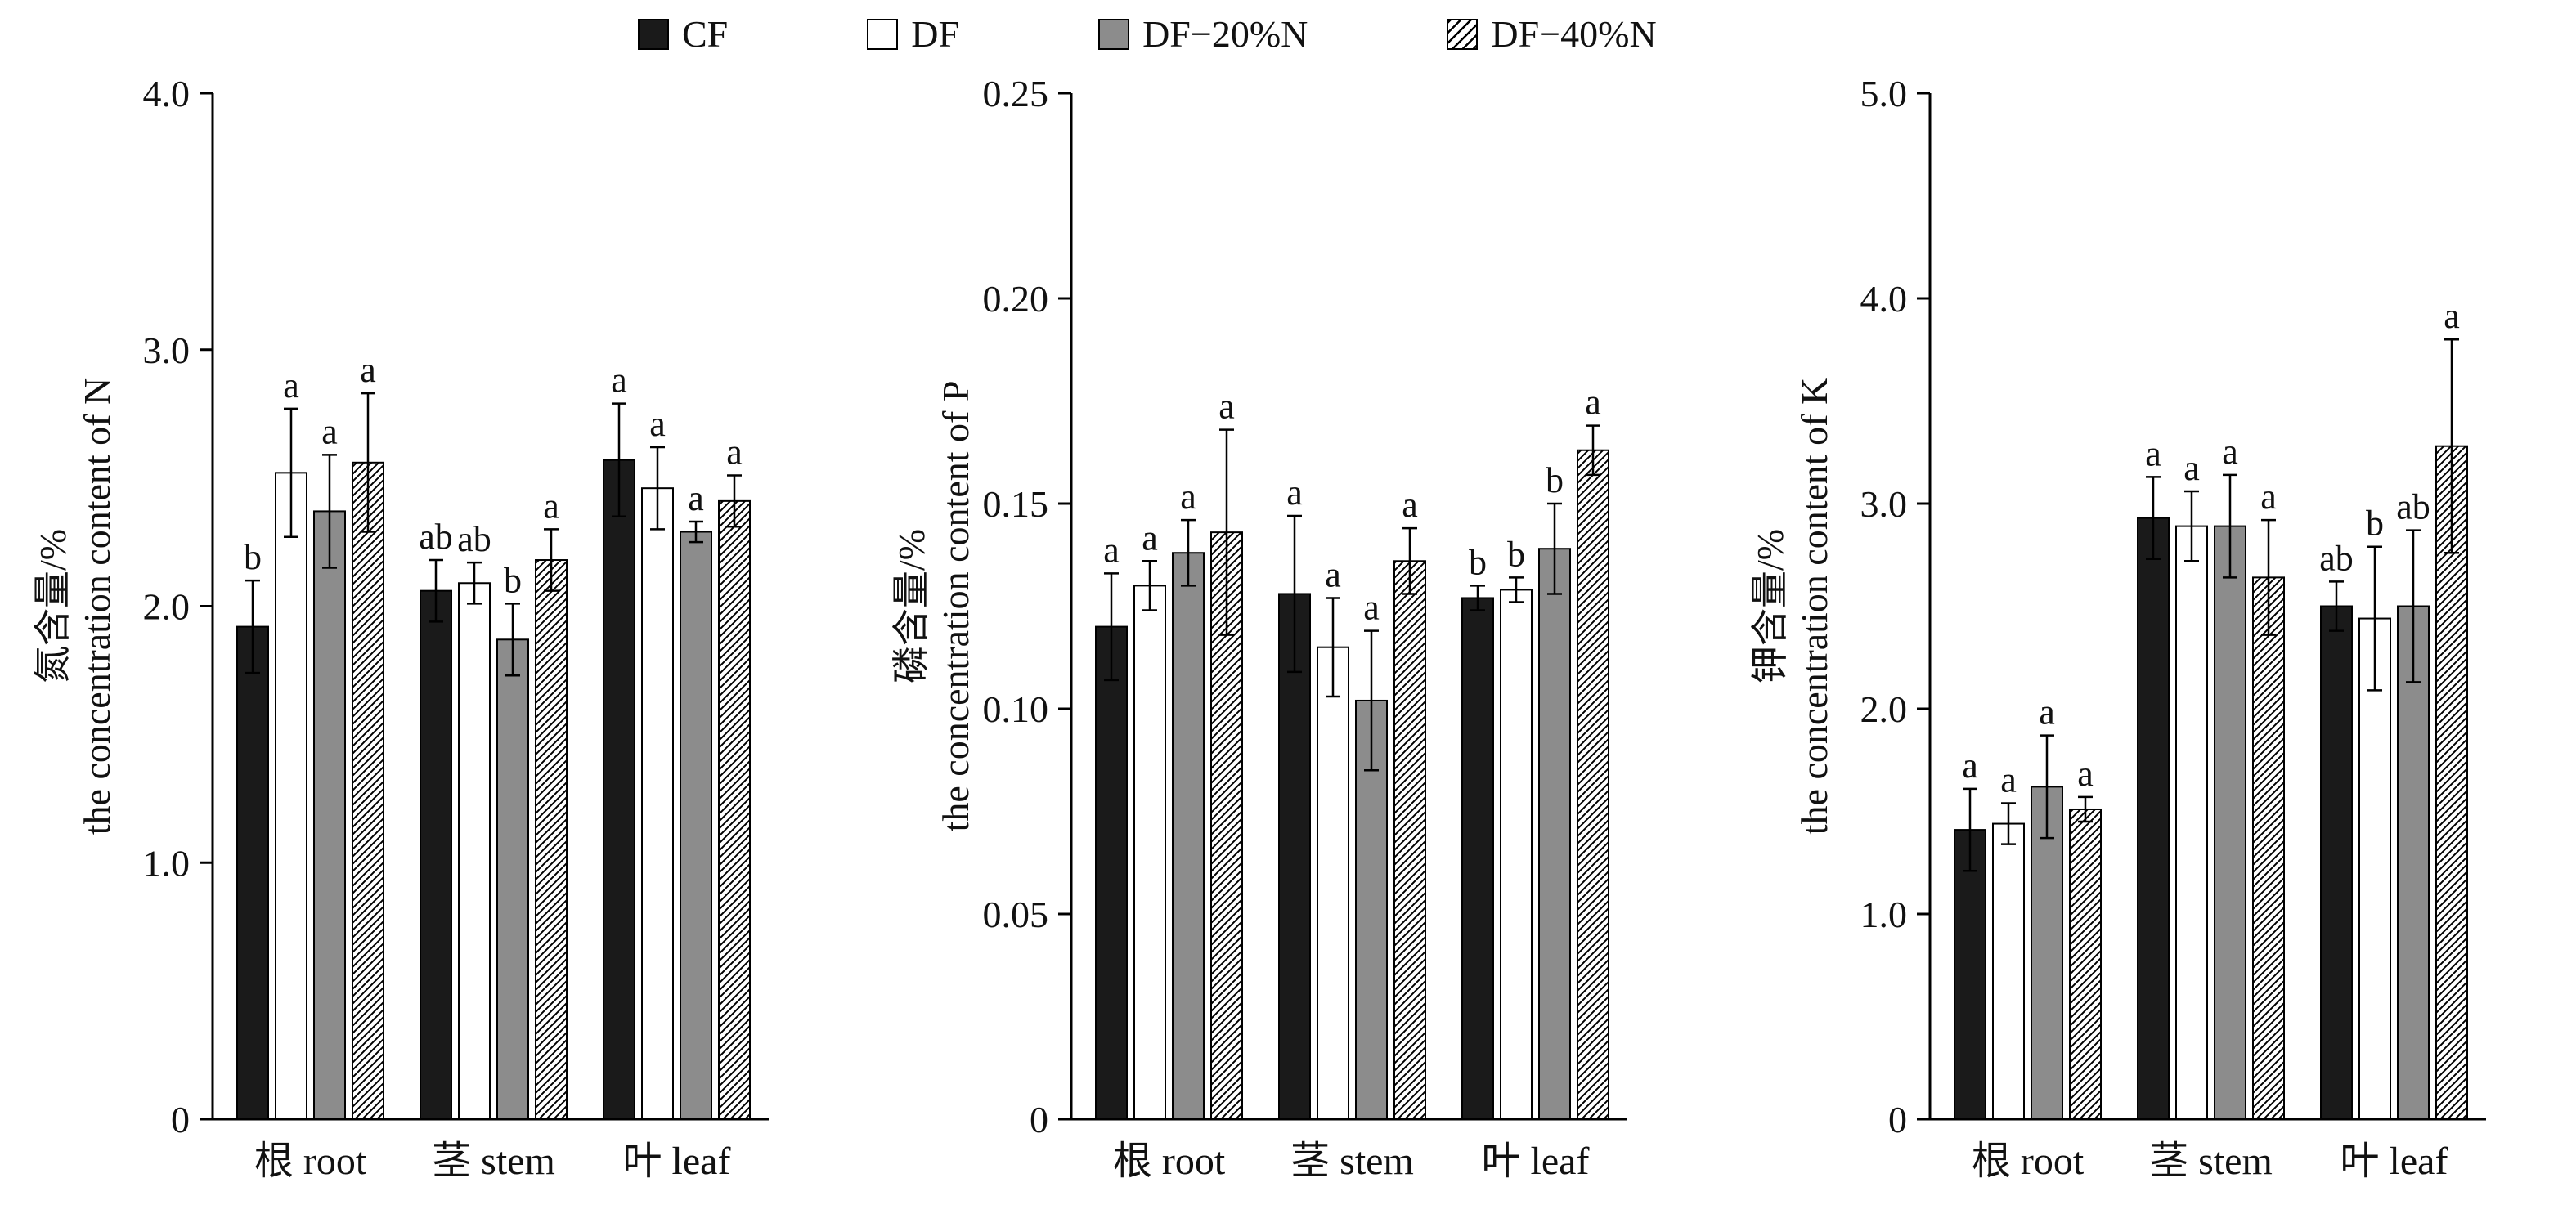  I want to click on y-tick-label: 0.20, so click(1016, 299).